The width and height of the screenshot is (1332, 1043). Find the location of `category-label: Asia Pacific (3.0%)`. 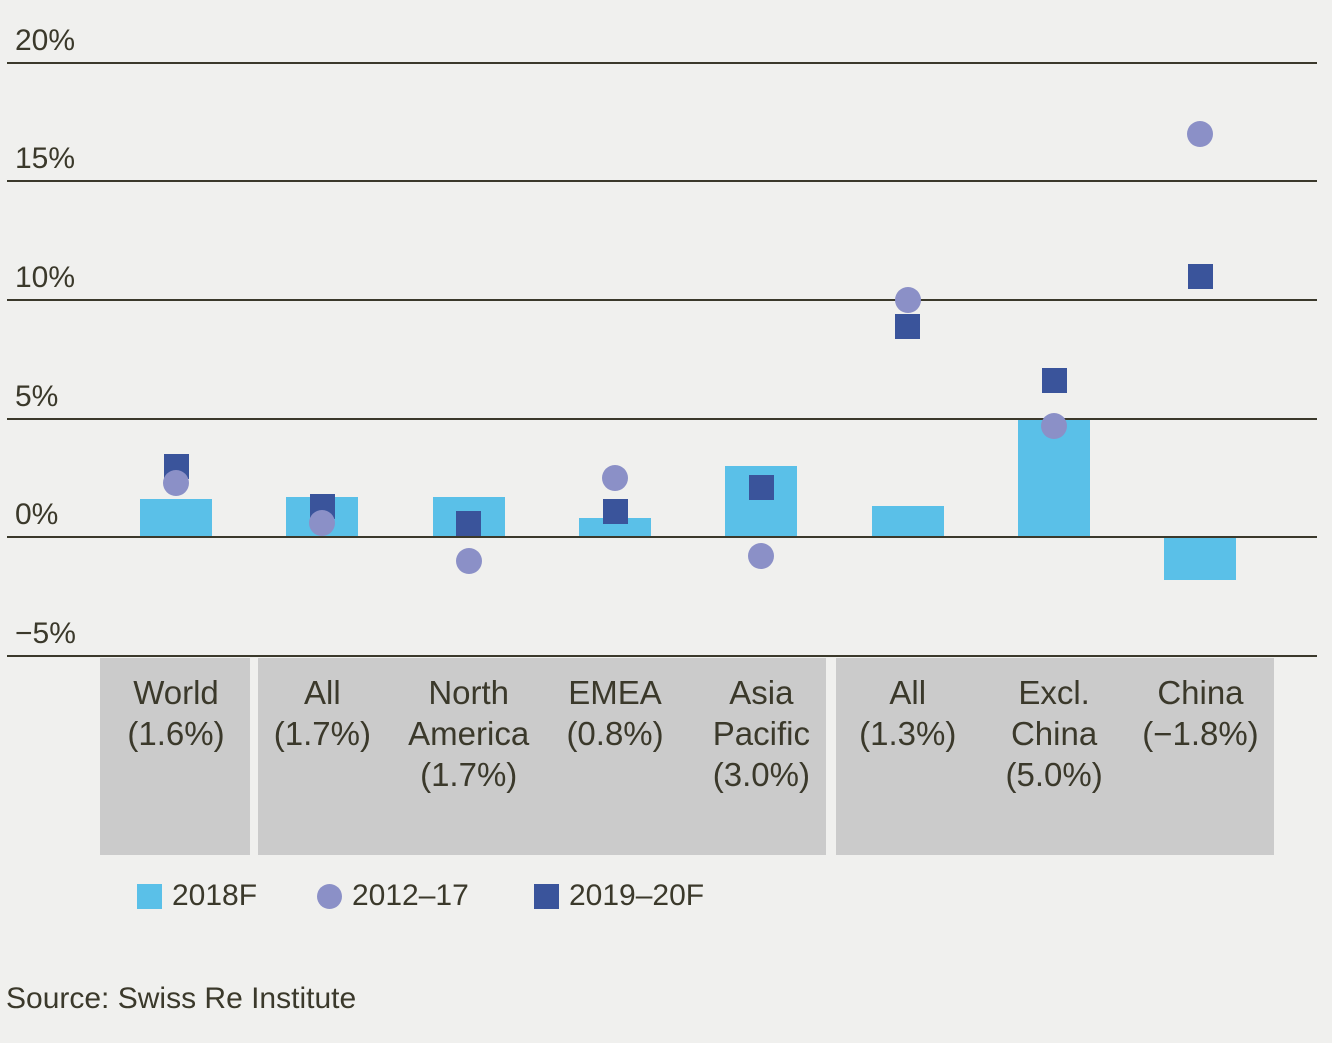

category-label: Asia Pacific (3.0%) is located at coordinates (761, 733).